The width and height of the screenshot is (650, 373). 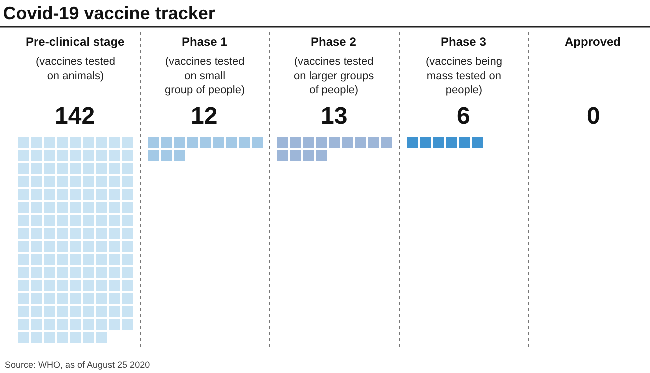 What do you see at coordinates (464, 42) in the screenshot?
I see `category-label: Phase 3` at bounding box center [464, 42].